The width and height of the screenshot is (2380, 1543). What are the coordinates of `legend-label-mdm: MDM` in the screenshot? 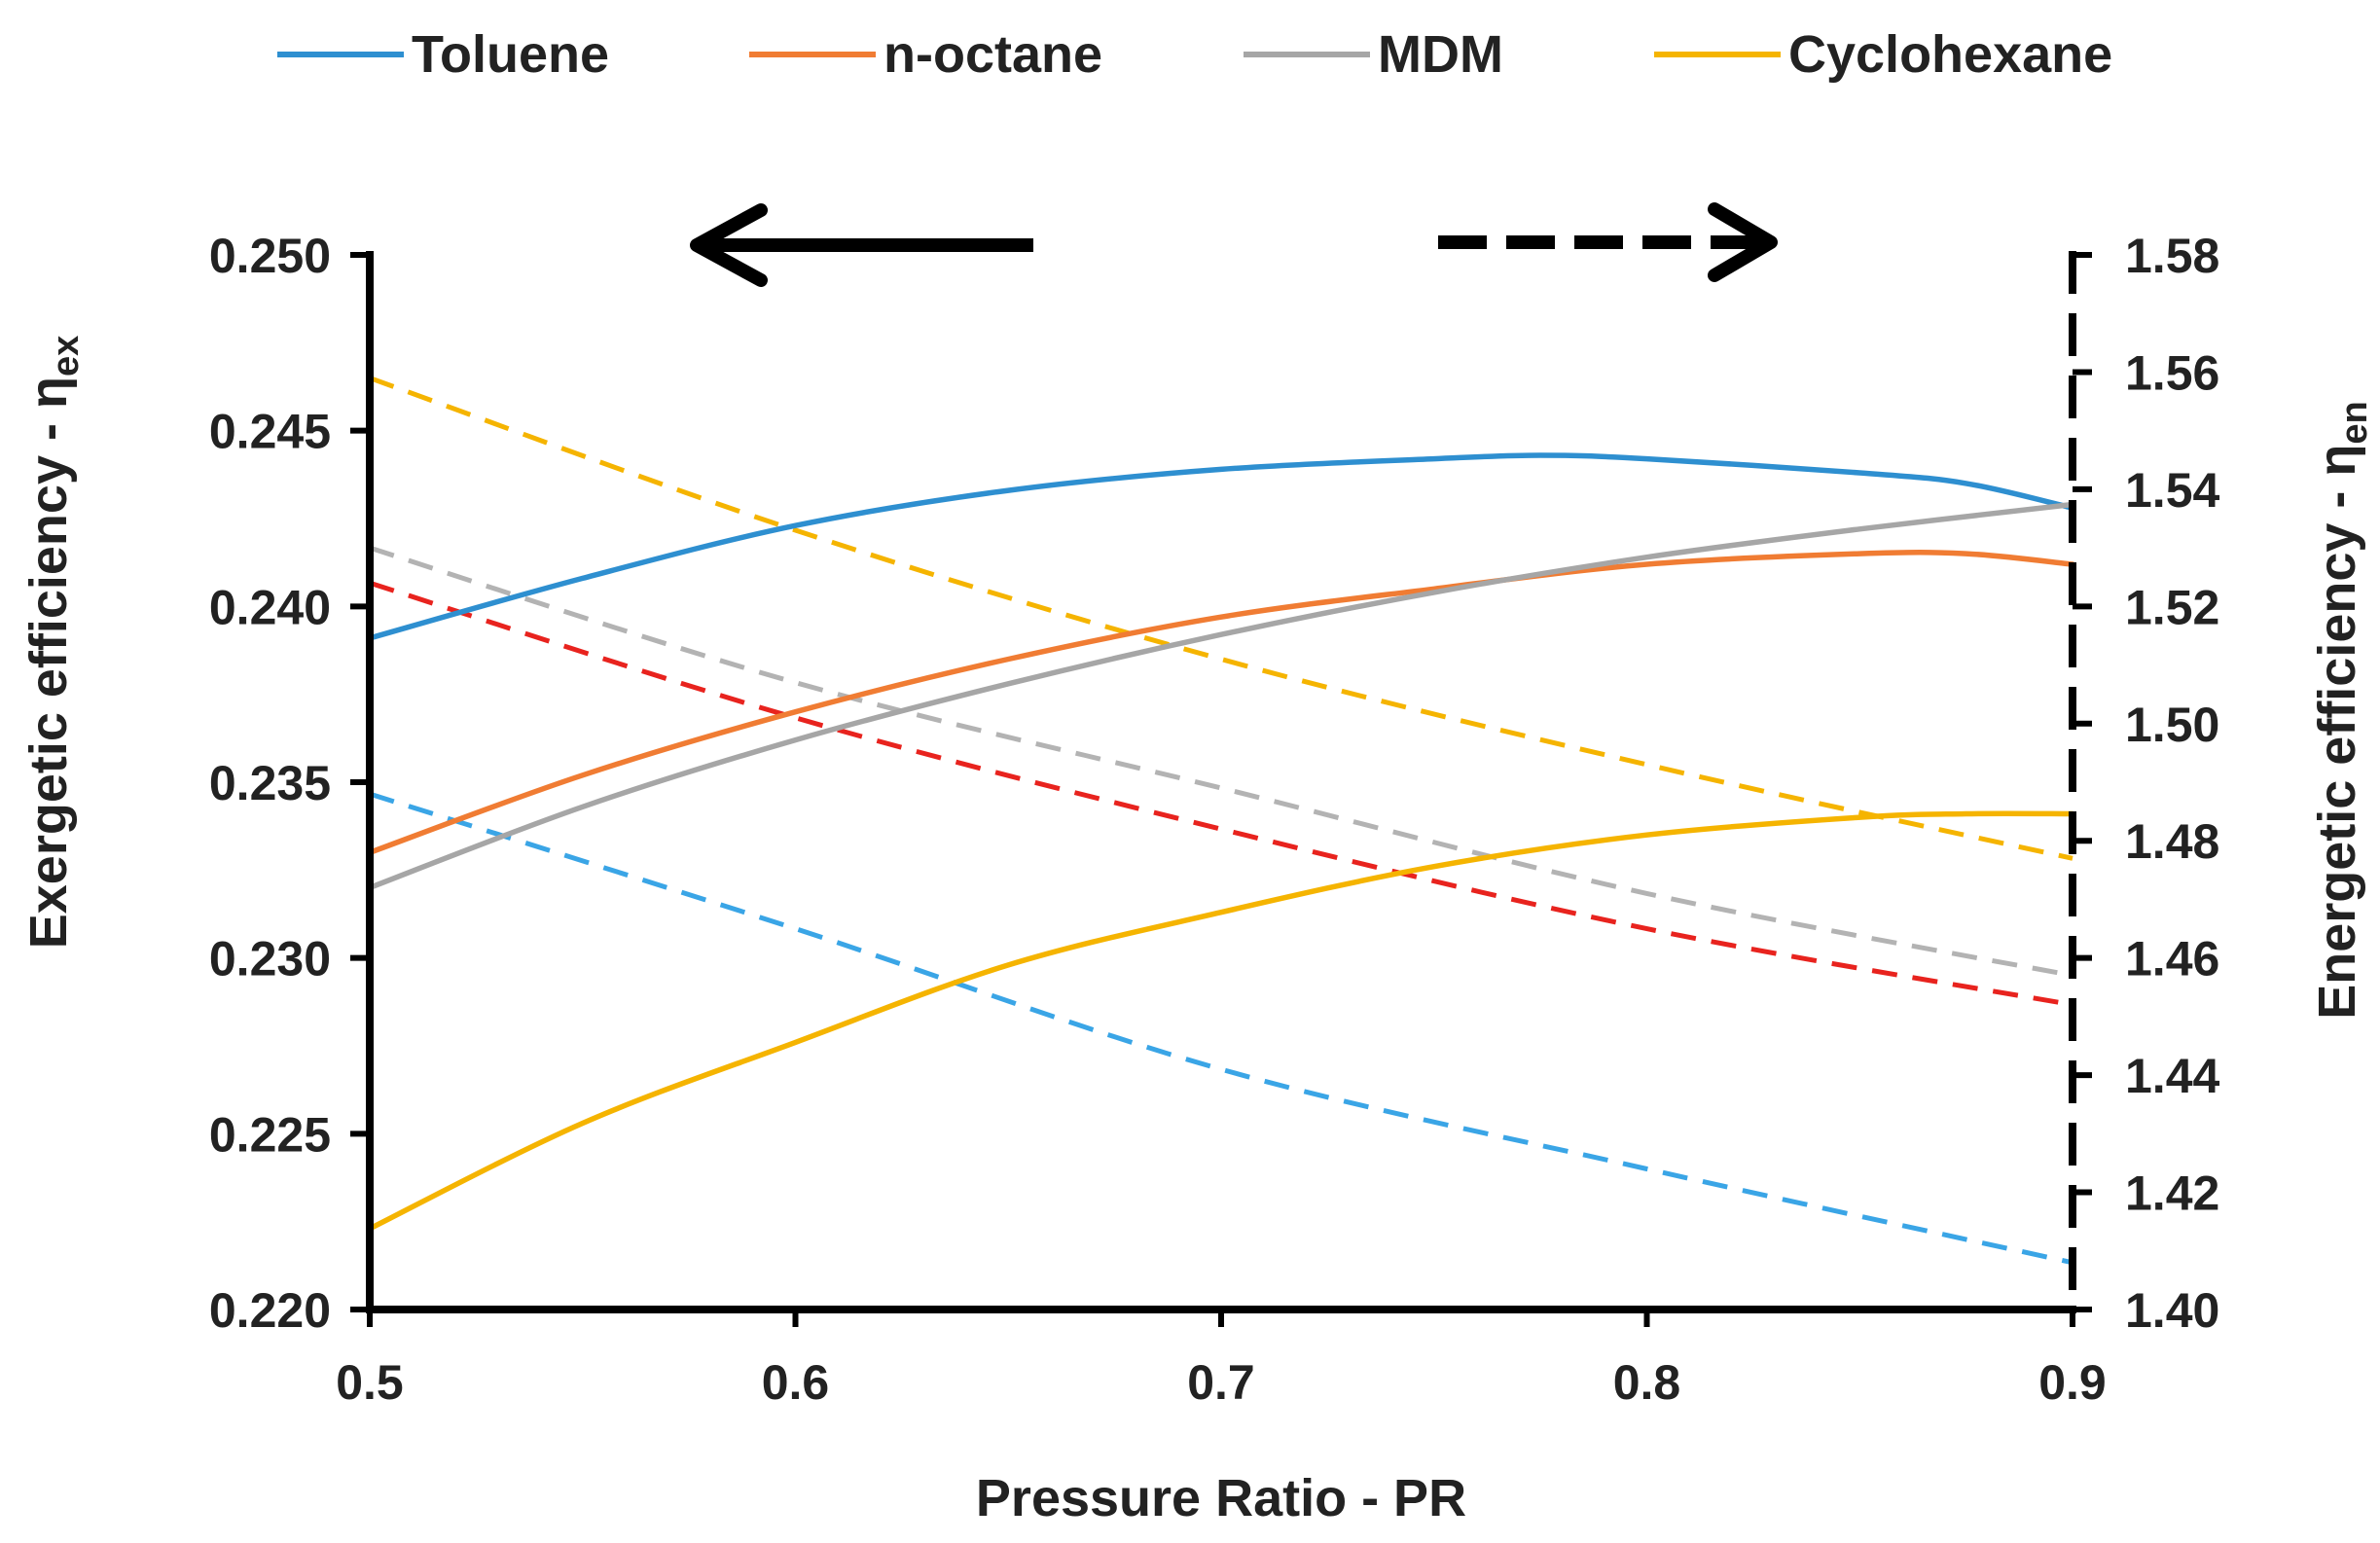 It's located at (1440, 54).